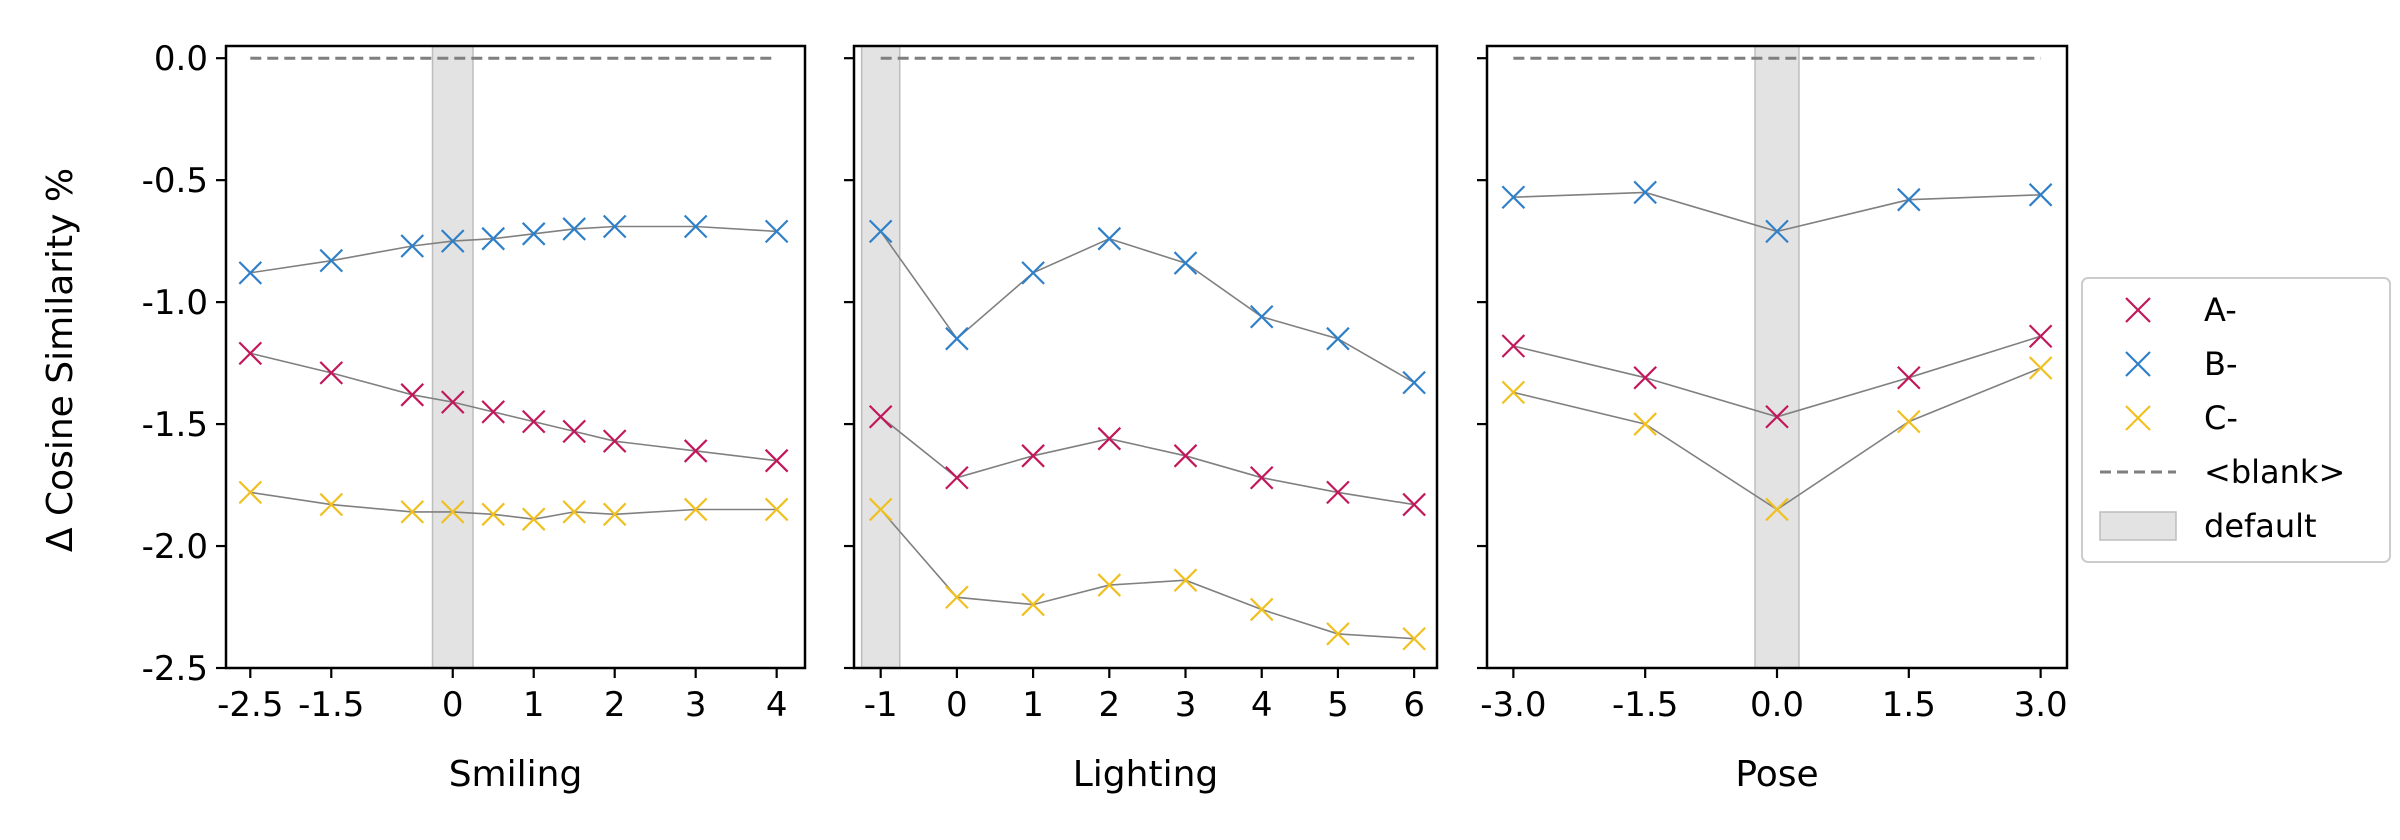  What do you see at coordinates (513, 407) in the screenshot?
I see `series-line-a` at bounding box center [513, 407].